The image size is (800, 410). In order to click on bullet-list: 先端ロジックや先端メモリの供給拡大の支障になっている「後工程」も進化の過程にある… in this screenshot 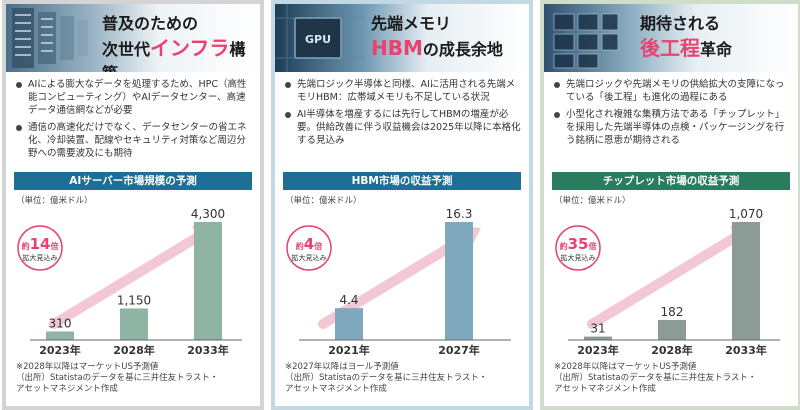, I will do `click(671, 122)`.